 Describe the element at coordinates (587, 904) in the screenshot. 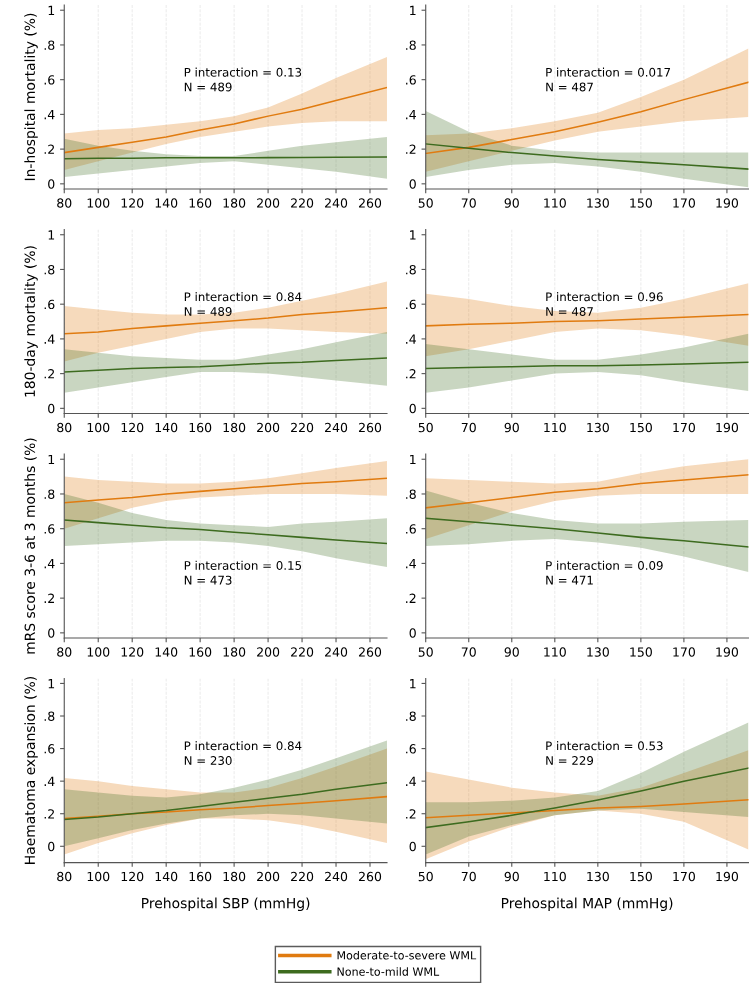

I see `x-axis-title: Prehospital MAP (mmHg)` at that location.